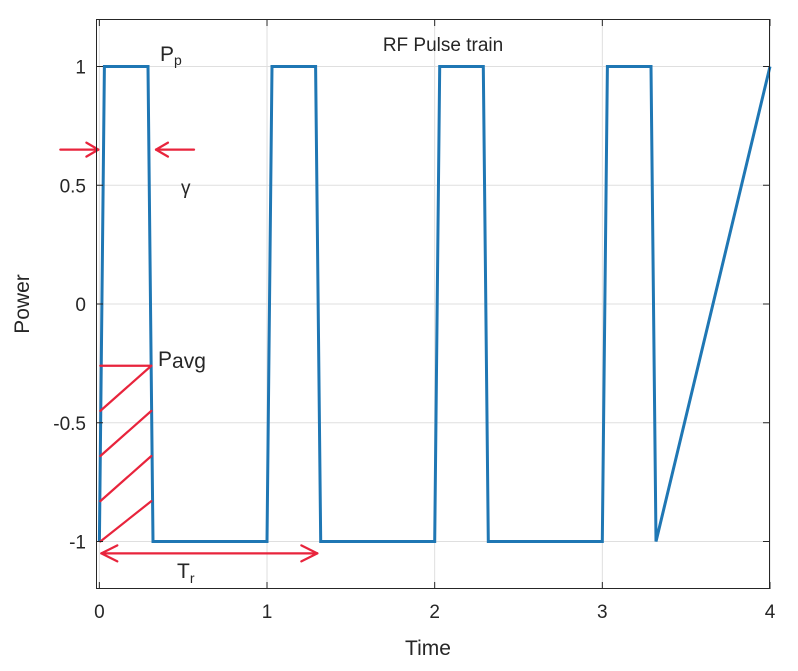 The height and width of the screenshot is (671, 798). I want to click on pulse-width-arrow-right-head-b, so click(162, 153).